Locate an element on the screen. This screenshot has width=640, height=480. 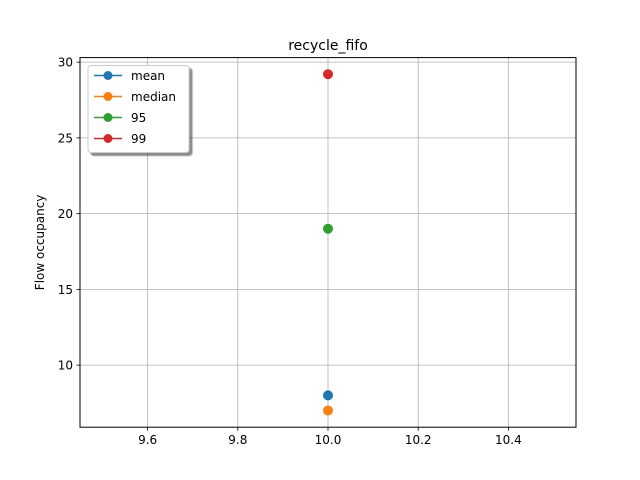
legend: mean median 95 99 is located at coordinates (138, 109).